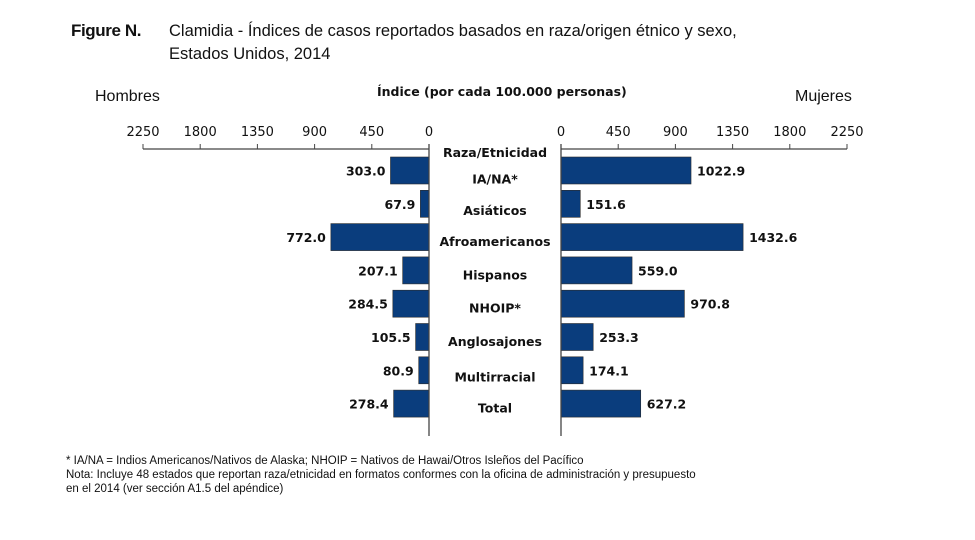  I want to click on category-label-2: Afroamericanos, so click(494, 241).